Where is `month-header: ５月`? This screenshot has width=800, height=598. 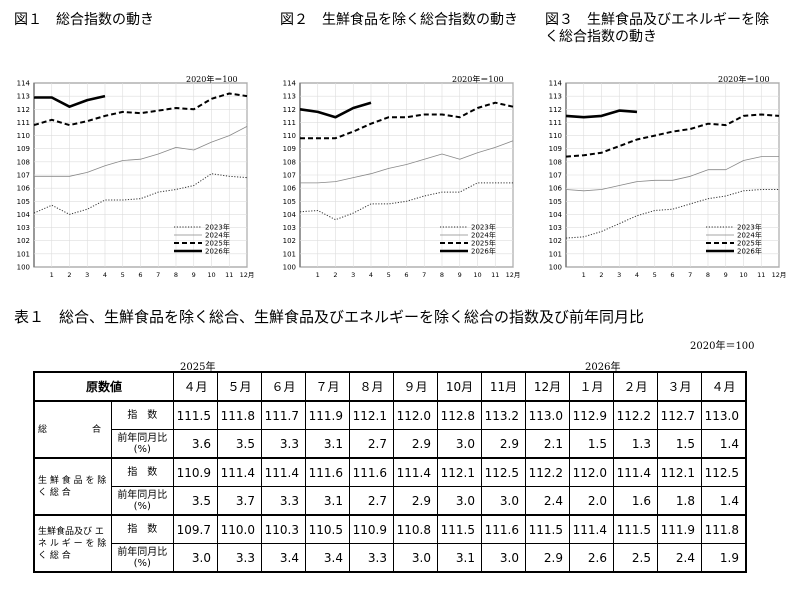 month-header: ５月 is located at coordinates (239, 386).